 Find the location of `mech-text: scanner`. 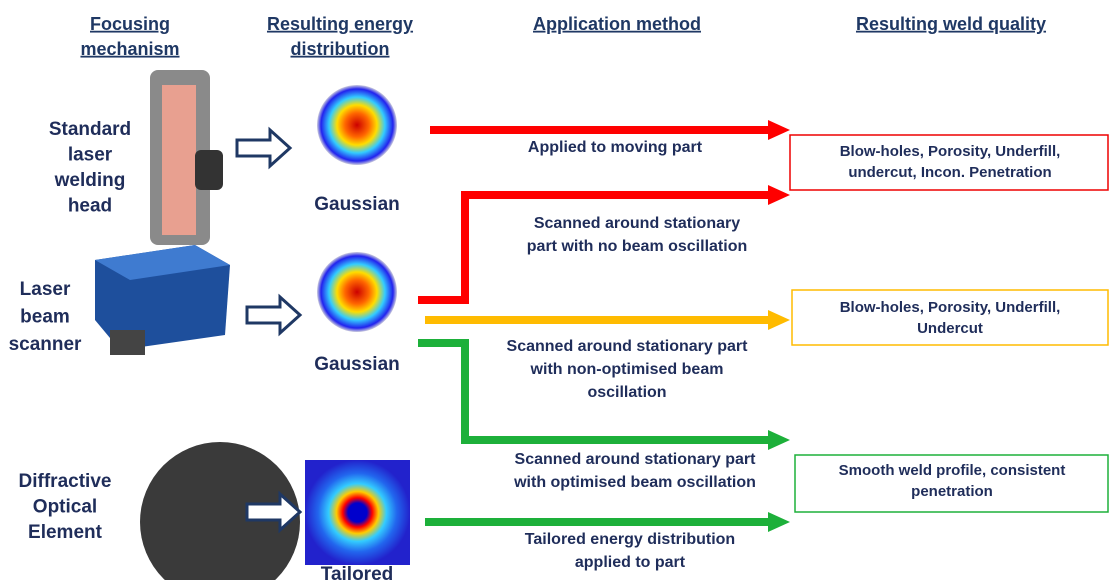

mech-text: scanner is located at coordinates (45, 344).